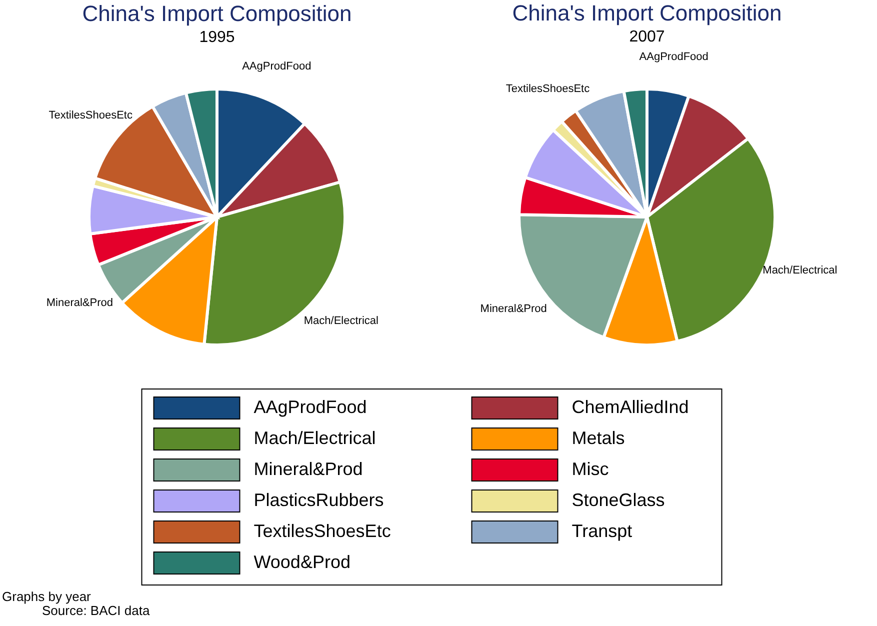  What do you see at coordinates (598, 438) in the screenshot?
I see `legend-label: Metals` at bounding box center [598, 438].